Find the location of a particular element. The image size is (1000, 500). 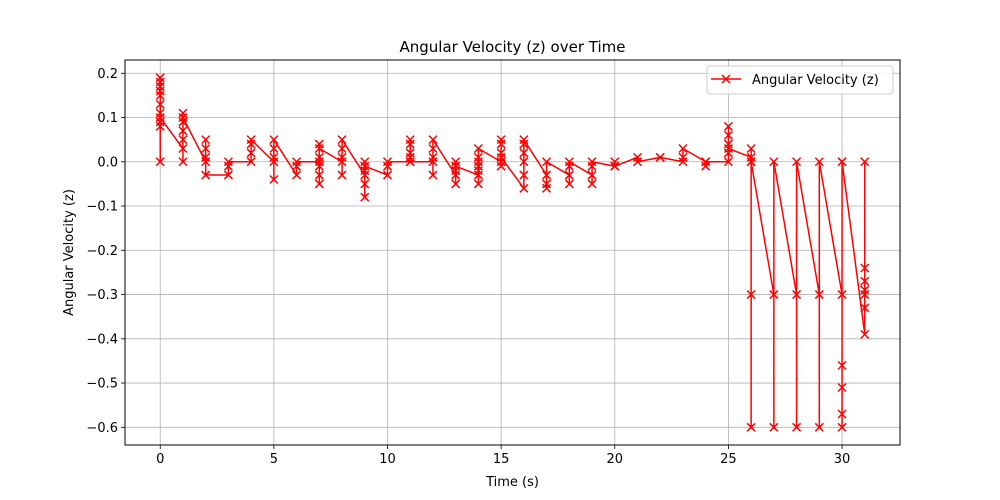

legend-marker is located at coordinates (726, 79).